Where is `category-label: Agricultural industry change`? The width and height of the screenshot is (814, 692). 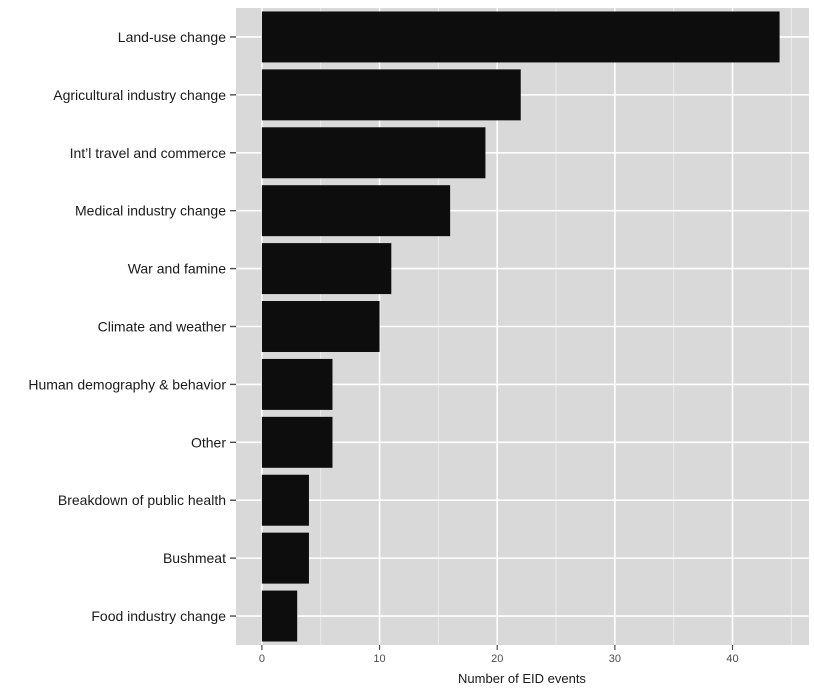
category-label: Agricultural industry change is located at coordinates (139, 95).